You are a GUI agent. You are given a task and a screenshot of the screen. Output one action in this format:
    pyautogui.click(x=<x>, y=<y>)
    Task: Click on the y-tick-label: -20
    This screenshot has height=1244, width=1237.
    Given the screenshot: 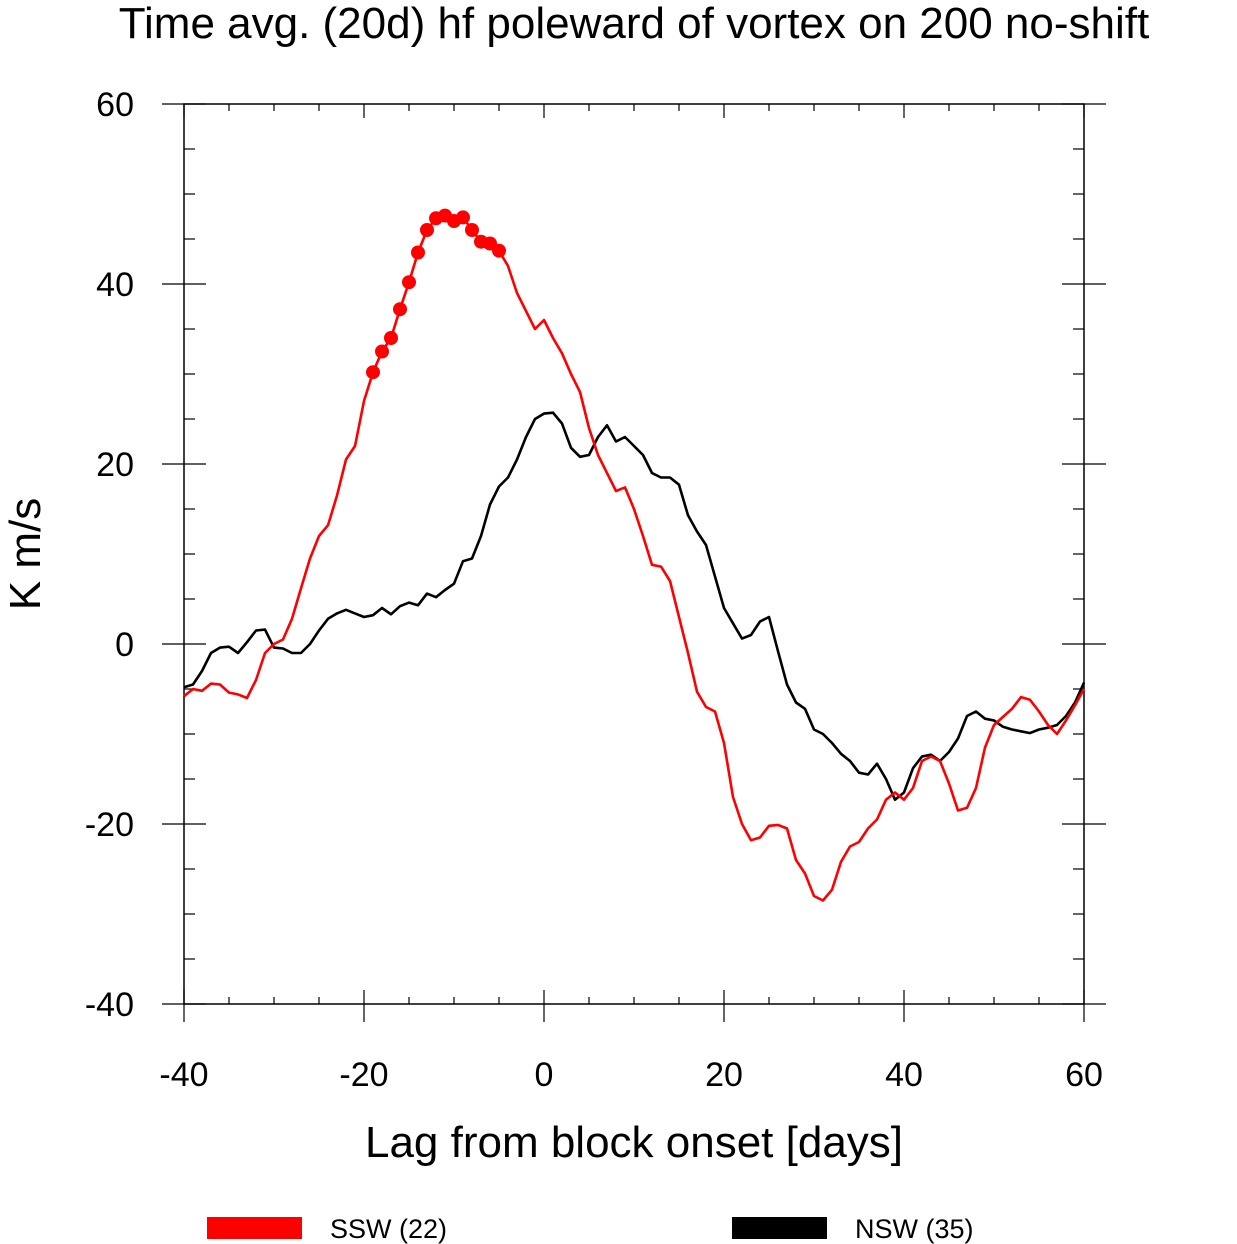 What is the action you would take?
    pyautogui.click(x=109, y=825)
    